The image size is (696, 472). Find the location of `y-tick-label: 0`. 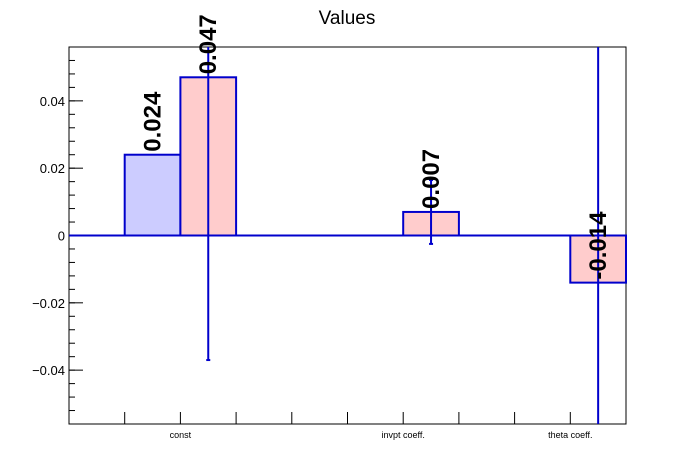

y-tick-label: 0 is located at coordinates (61, 236).